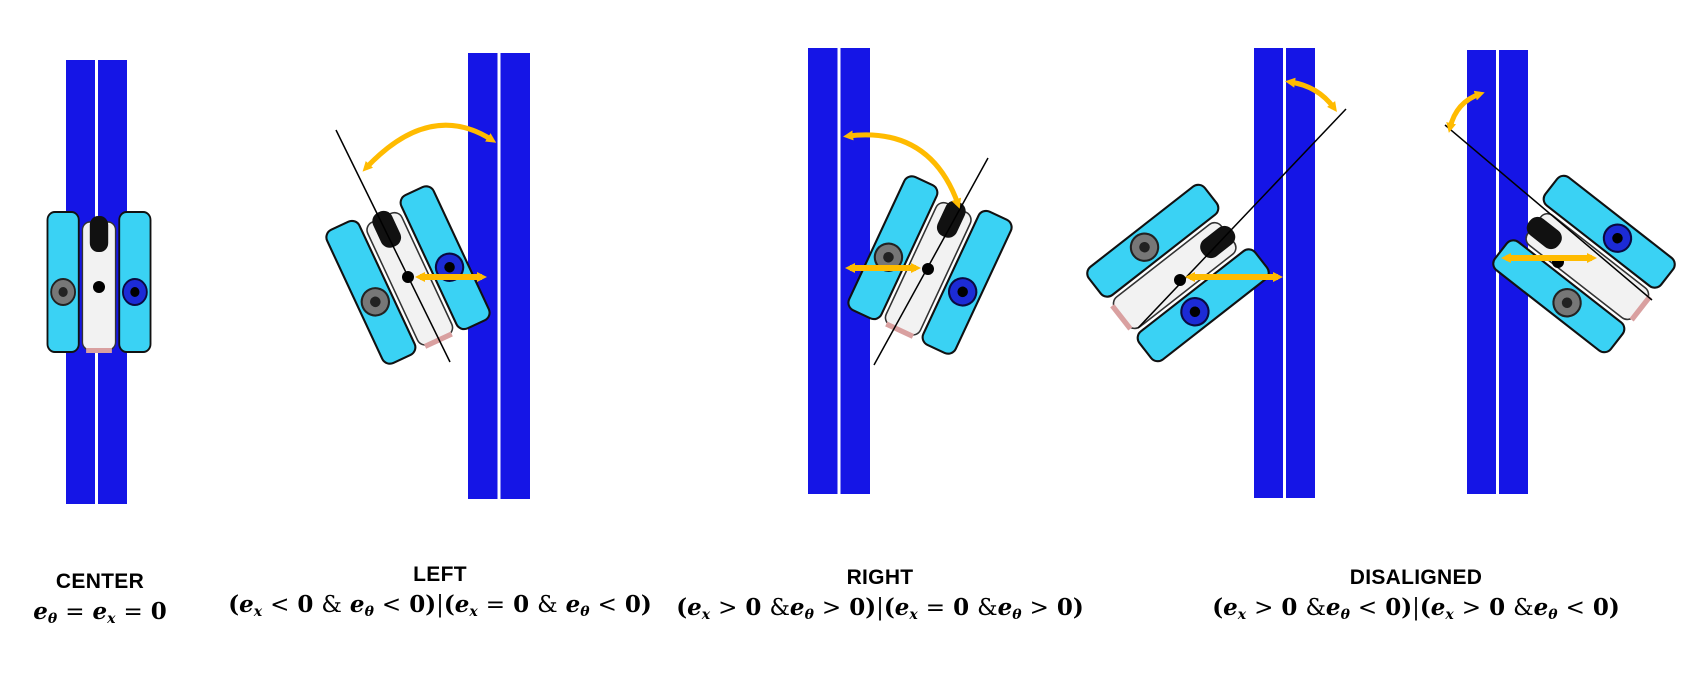  What do you see at coordinates (880, 608) in the screenshot?
I see `formula: (ex > 0 &eθ > 0)|(ex = 0 &eθ > 0)` at bounding box center [880, 608].